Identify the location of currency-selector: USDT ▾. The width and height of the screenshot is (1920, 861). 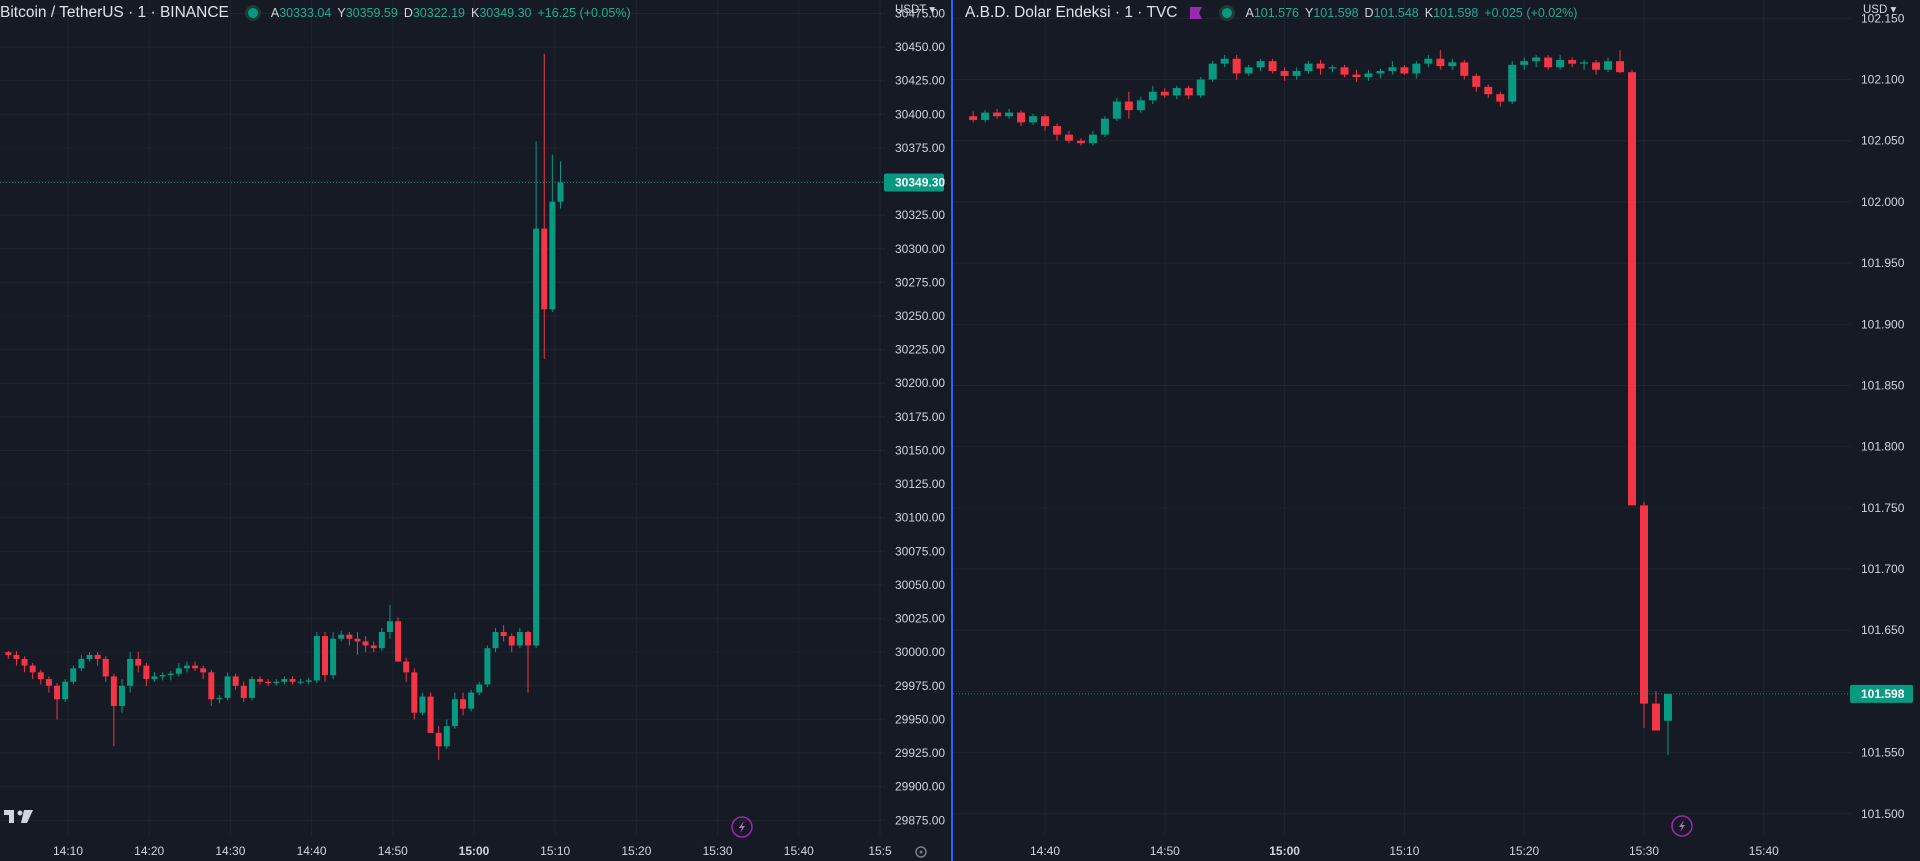
(915, 10).